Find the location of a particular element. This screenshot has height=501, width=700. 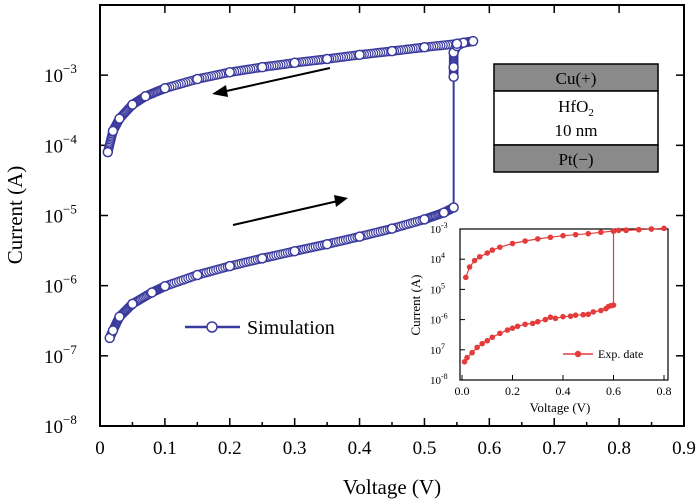

bottom-electrode-label: Pt(−) is located at coordinates (575, 159).